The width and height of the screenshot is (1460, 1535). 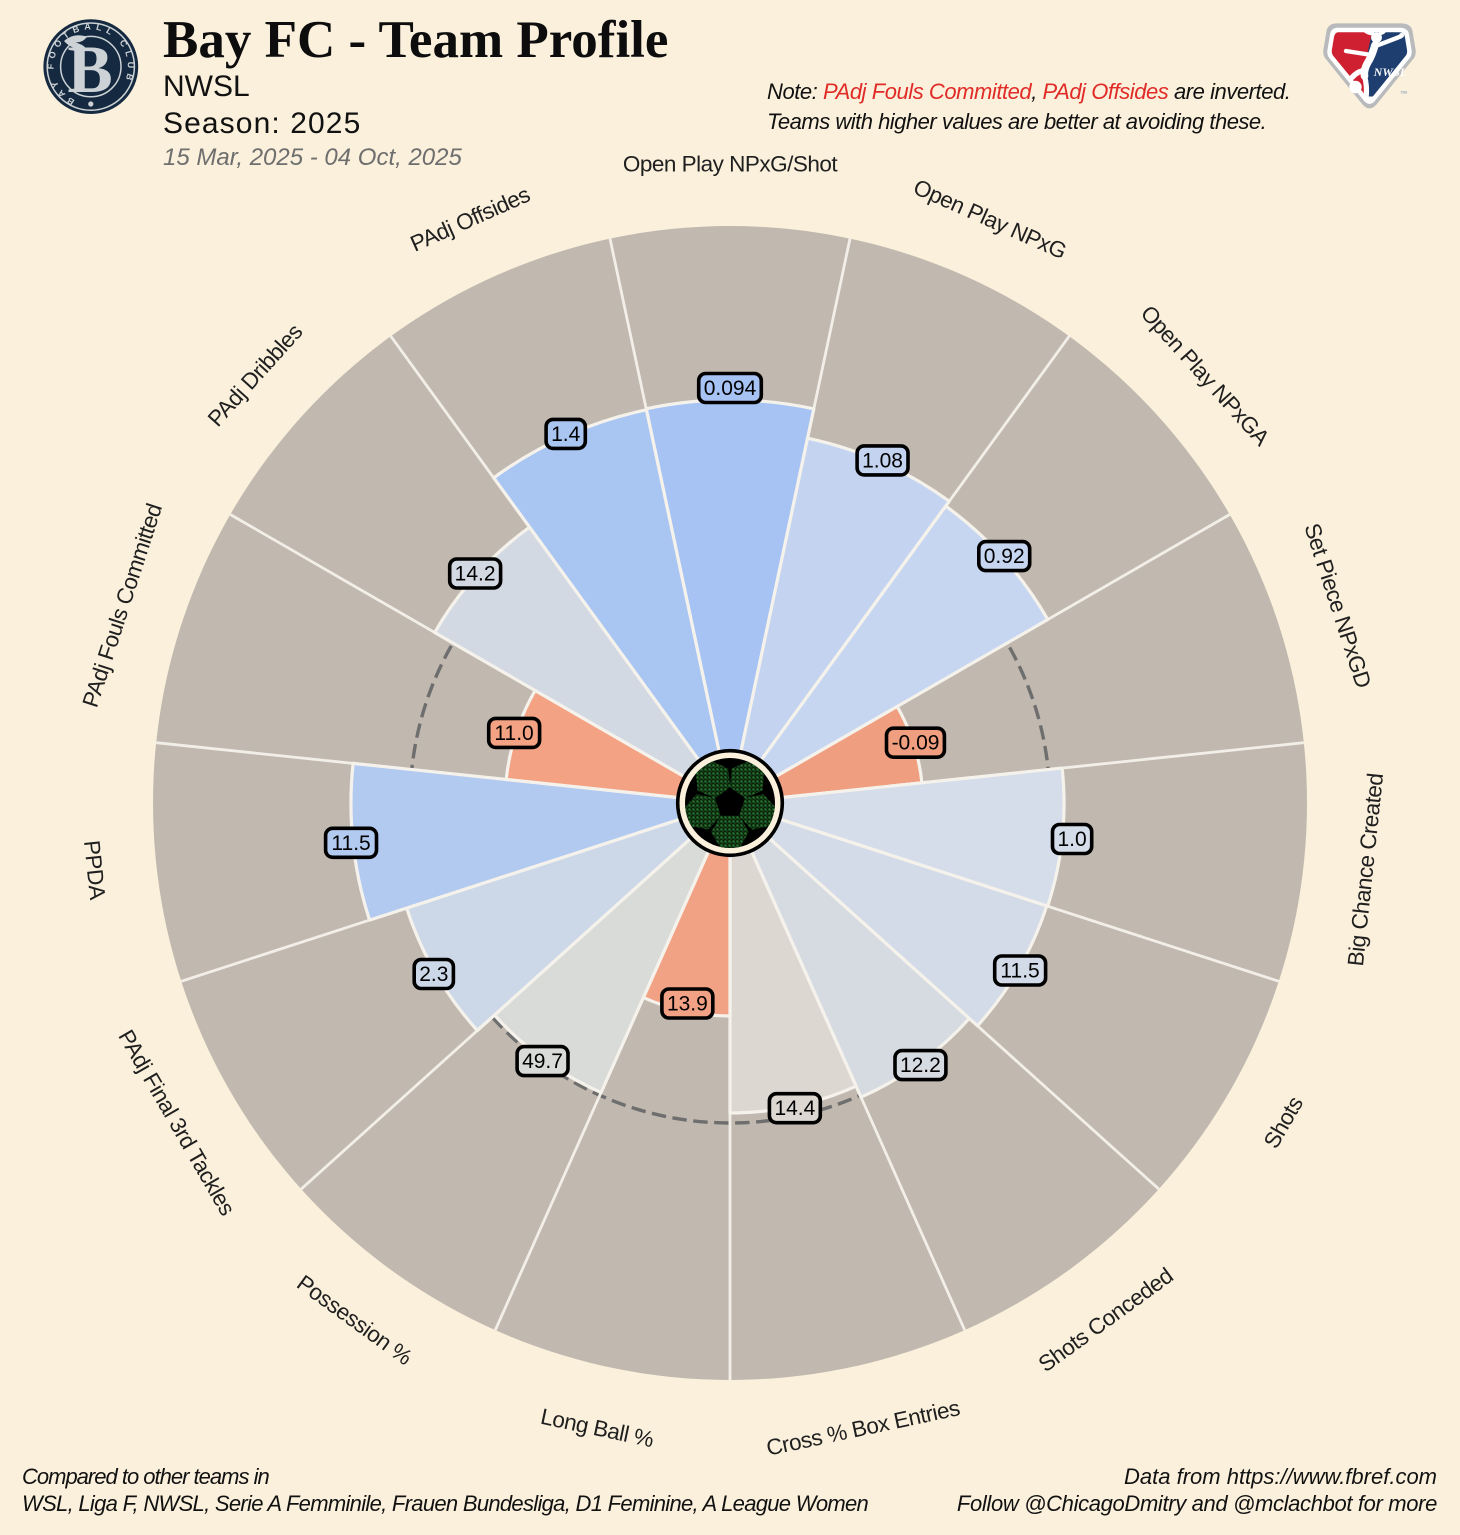 What do you see at coordinates (882, 460) in the screenshot?
I see `svg-text: 1.08` at bounding box center [882, 460].